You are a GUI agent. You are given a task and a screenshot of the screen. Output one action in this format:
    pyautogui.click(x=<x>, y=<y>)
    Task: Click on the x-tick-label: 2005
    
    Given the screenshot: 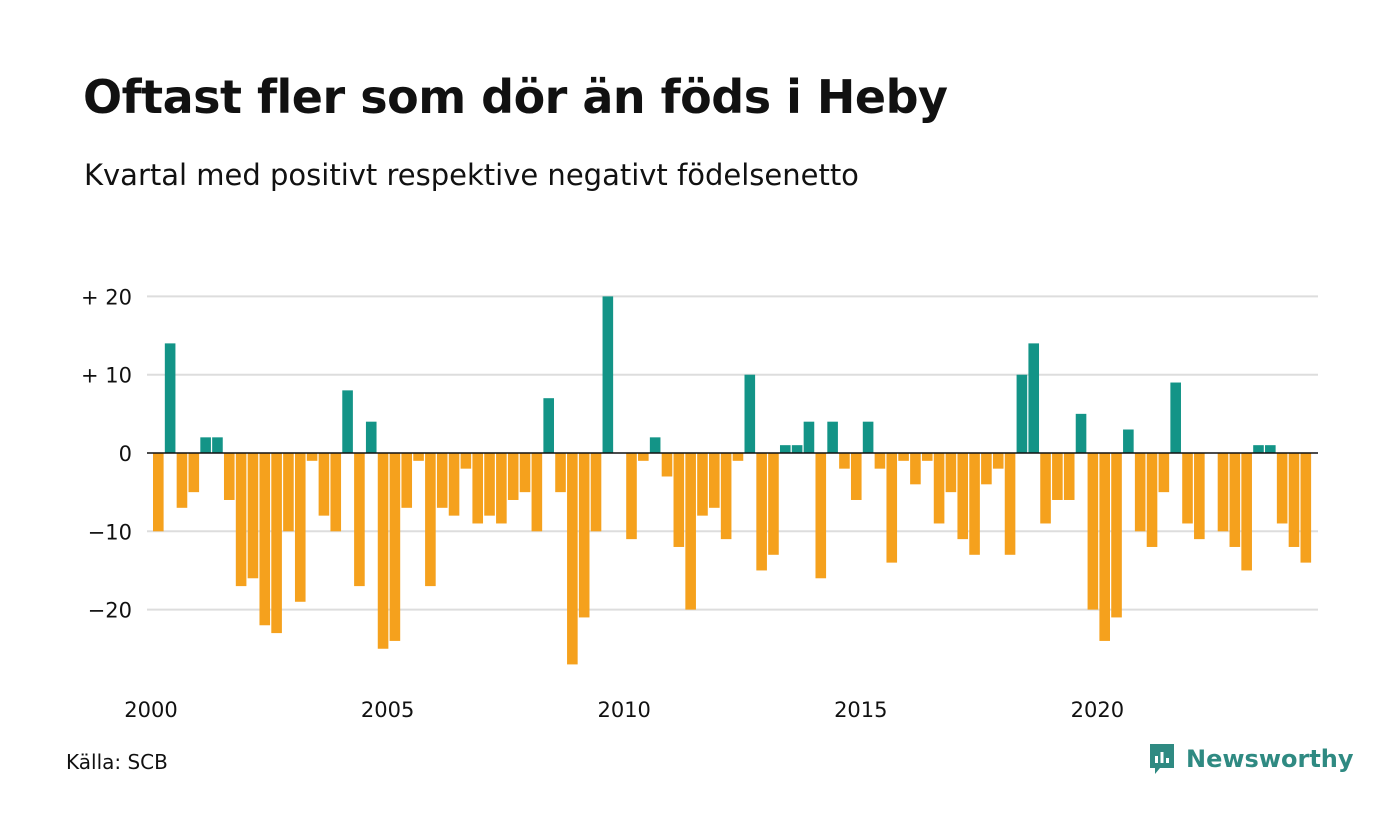 What is the action you would take?
    pyautogui.click(x=387, y=710)
    